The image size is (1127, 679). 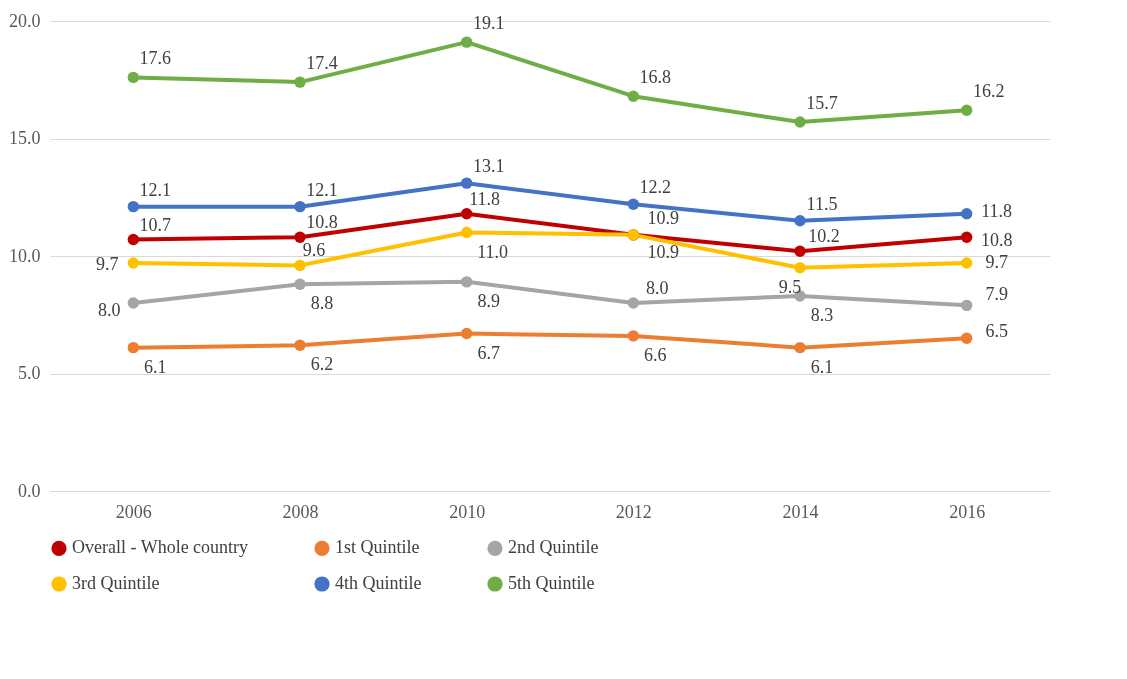 What do you see at coordinates (655, 187) in the screenshot?
I see `data-label: 12.2` at bounding box center [655, 187].